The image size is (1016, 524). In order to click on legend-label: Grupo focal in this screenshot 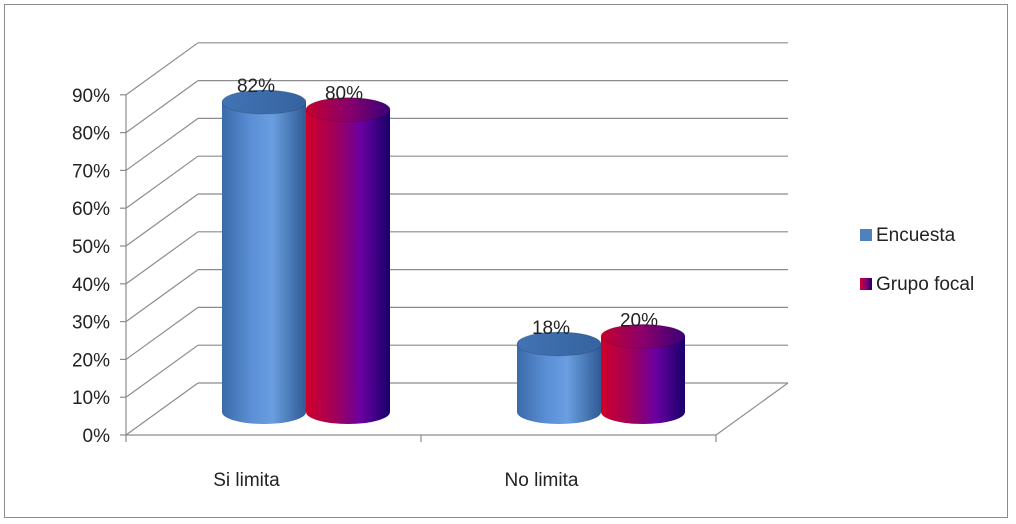, I will do `click(925, 284)`.